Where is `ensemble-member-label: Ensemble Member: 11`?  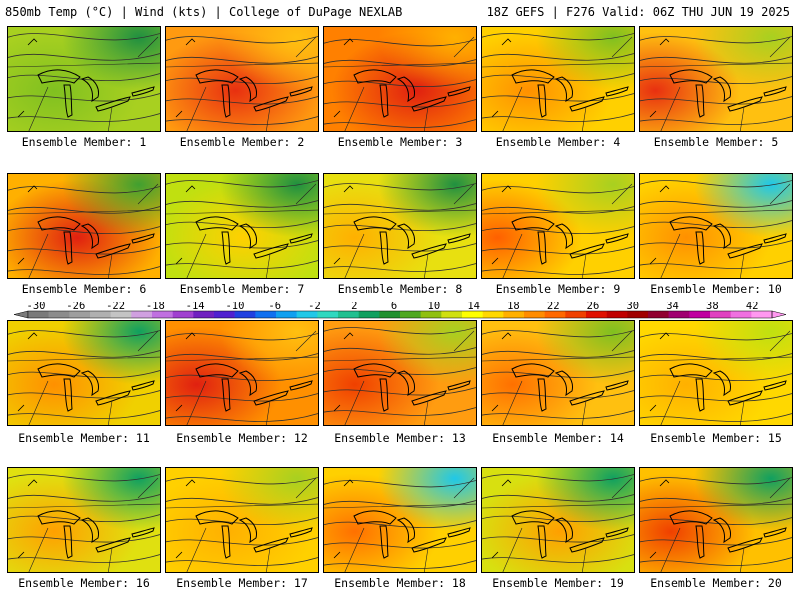
ensemble-member-label: Ensemble Member: 11 is located at coordinates (84, 438).